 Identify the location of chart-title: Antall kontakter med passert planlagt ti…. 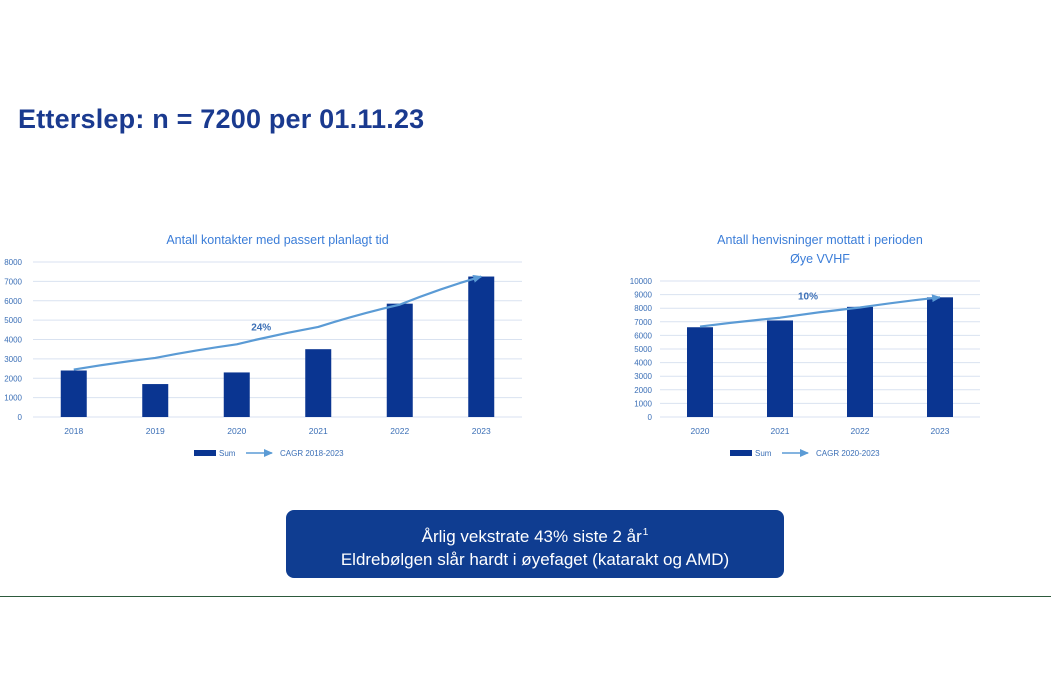
(277, 240).